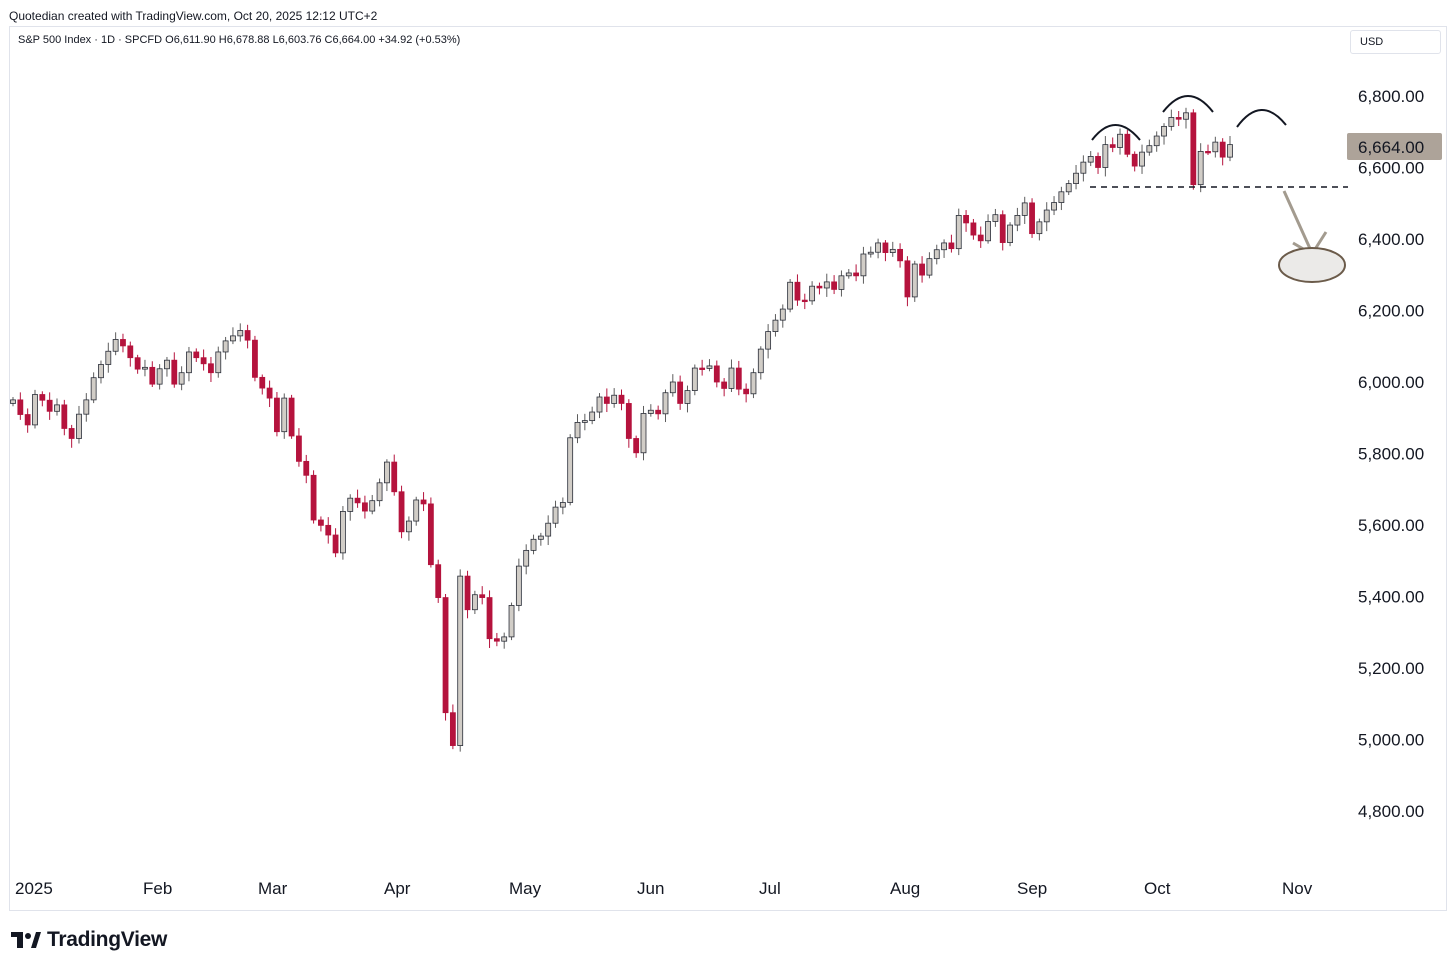 The image size is (1456, 969). I want to click on tradingview-logo-icon, so click(26, 940).